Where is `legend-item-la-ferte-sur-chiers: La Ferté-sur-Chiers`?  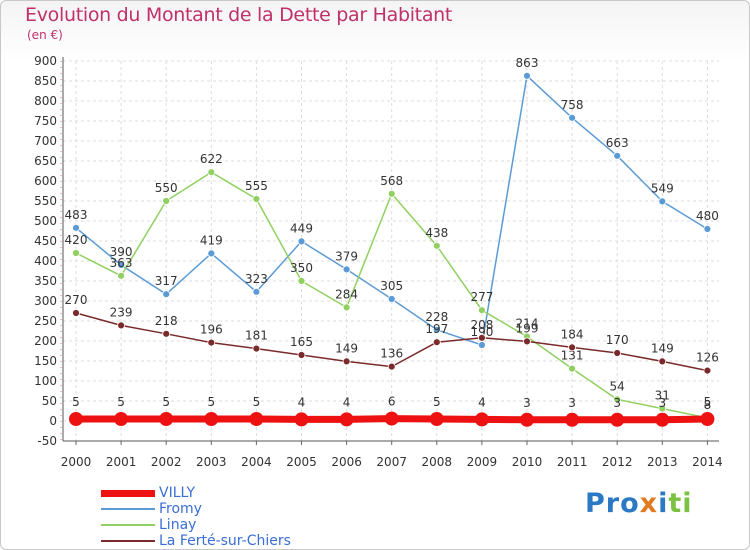
legend-item-la-ferte-sur-chiers: La Ferté-sur-Chiers is located at coordinates (196, 541).